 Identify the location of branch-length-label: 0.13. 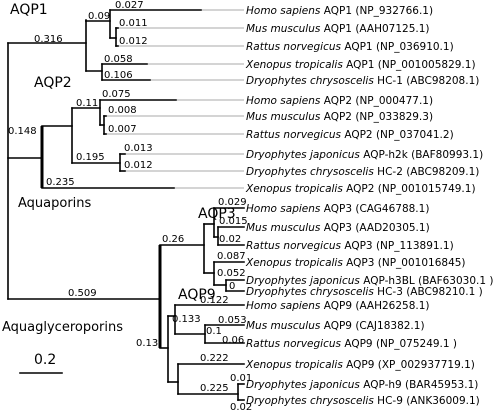
(147, 343).